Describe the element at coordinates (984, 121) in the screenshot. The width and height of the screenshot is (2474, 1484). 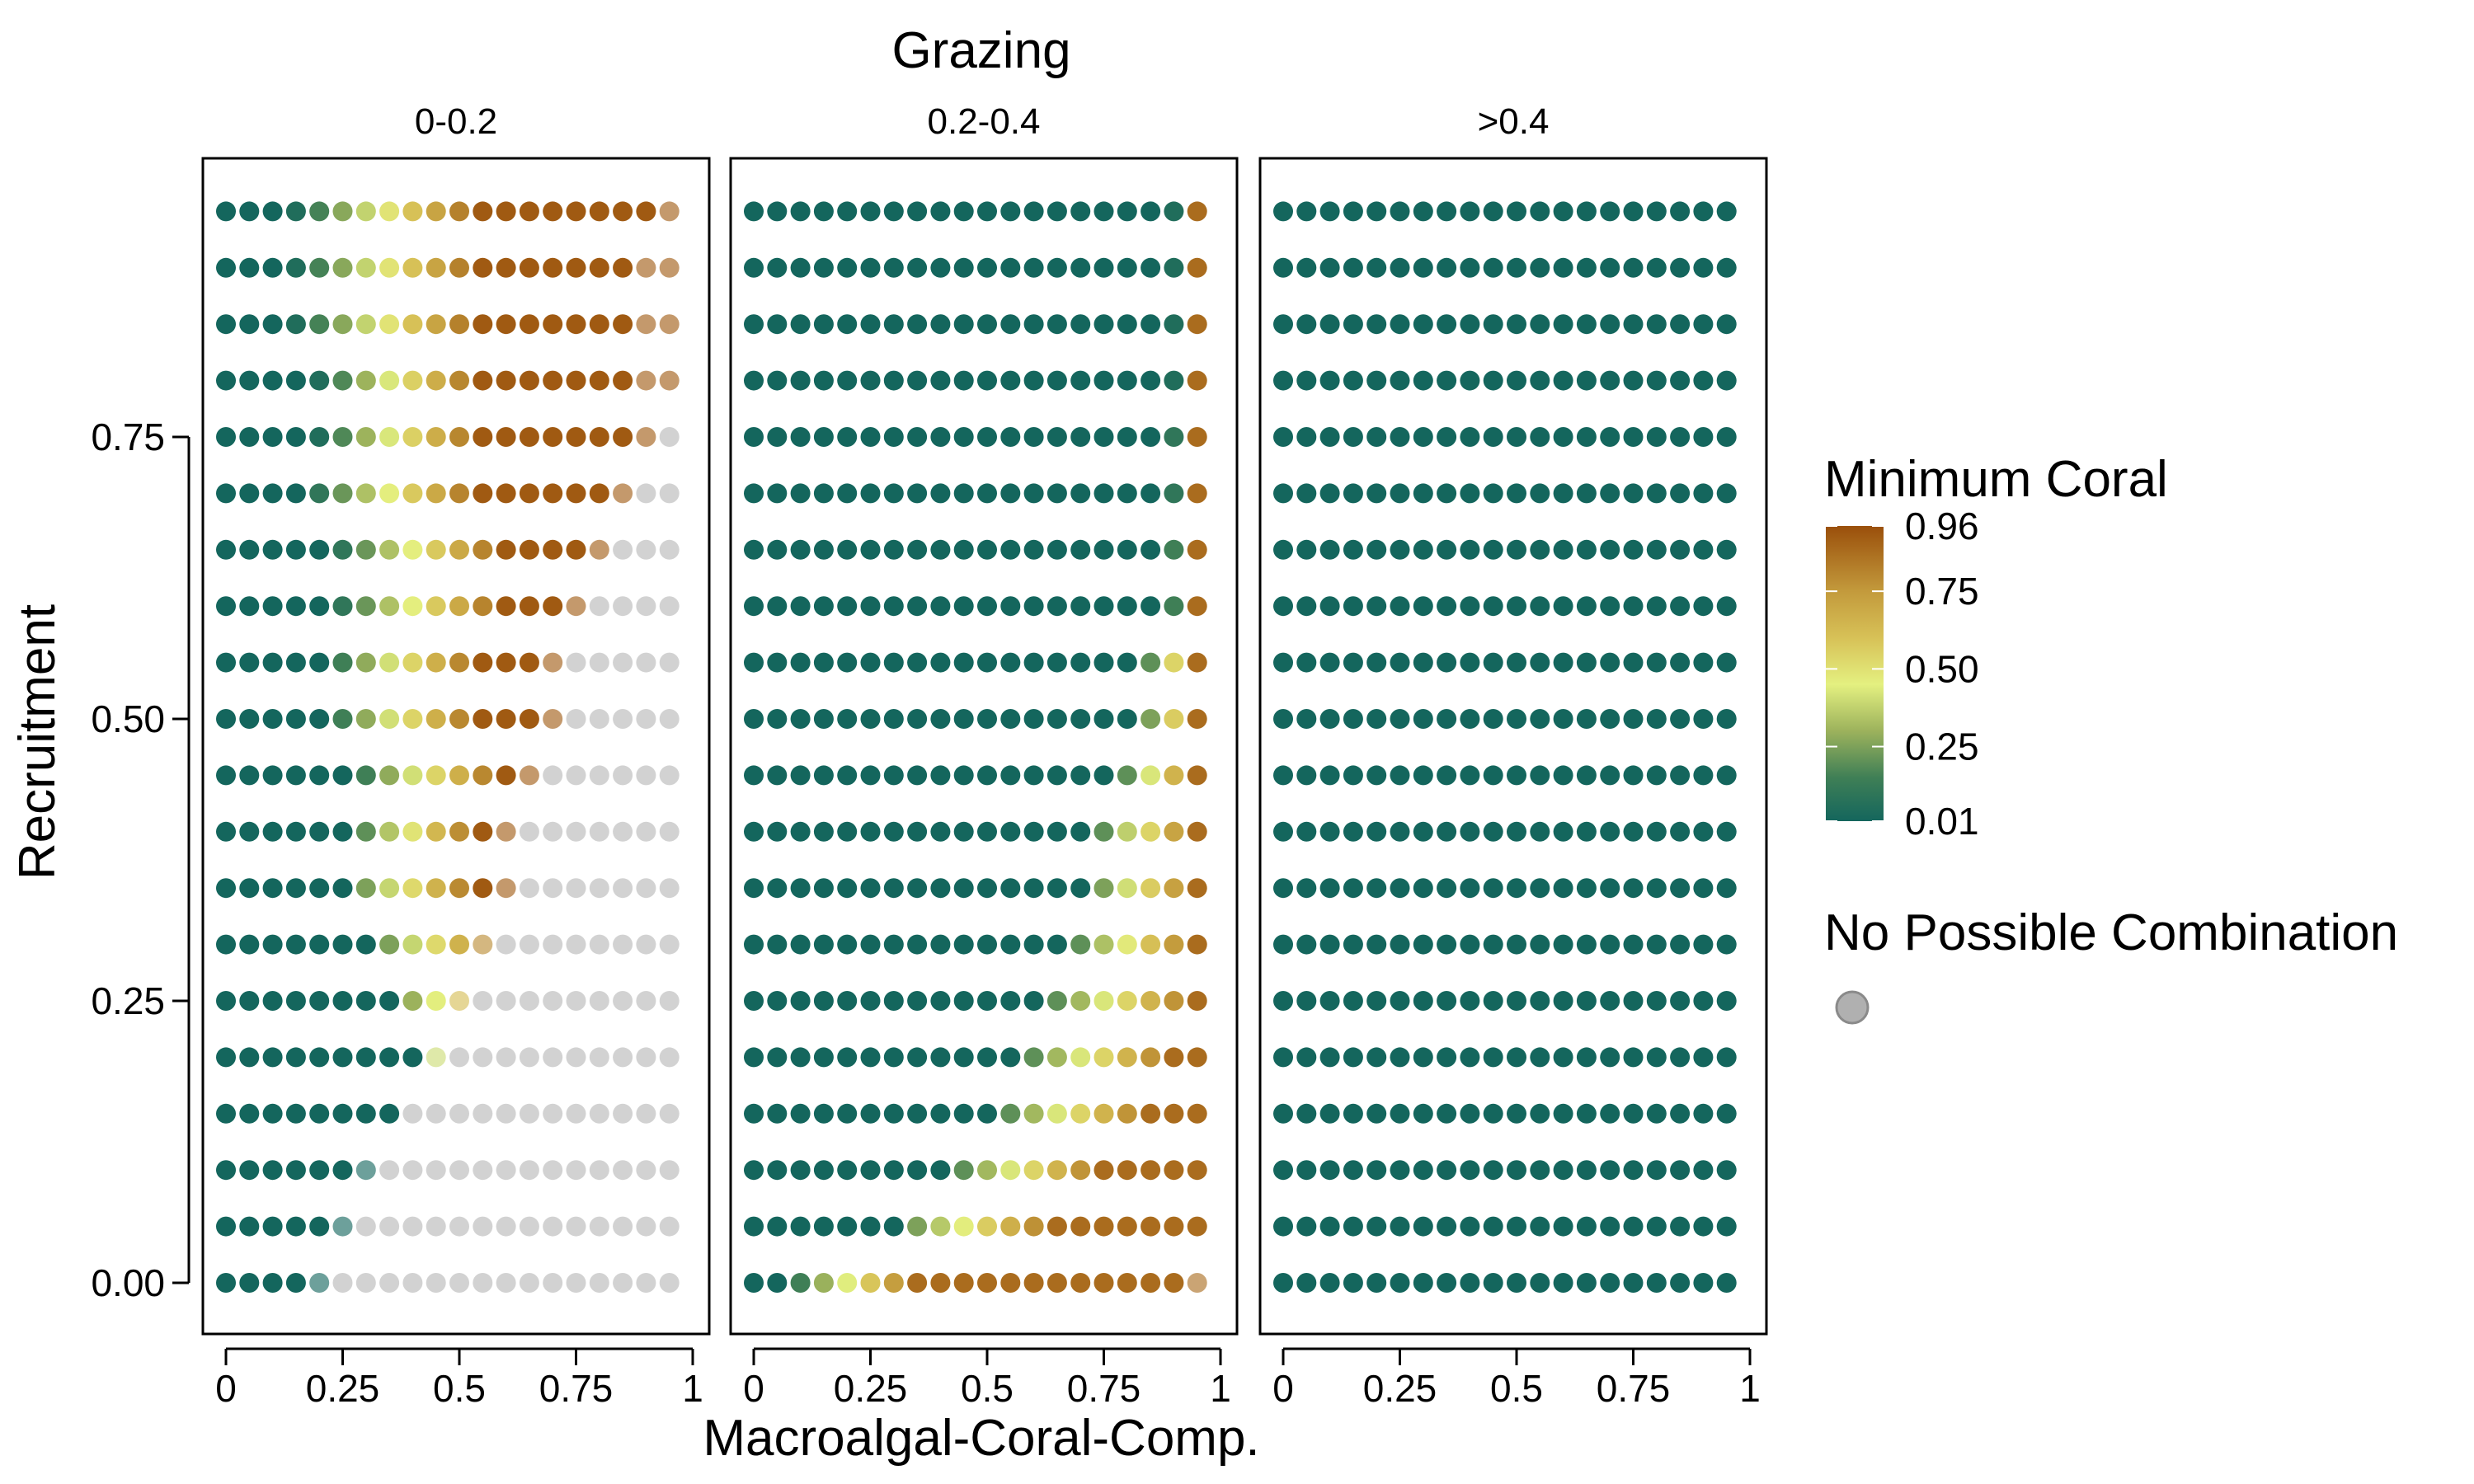
I see `panel-label: 0.2-0.4` at that location.